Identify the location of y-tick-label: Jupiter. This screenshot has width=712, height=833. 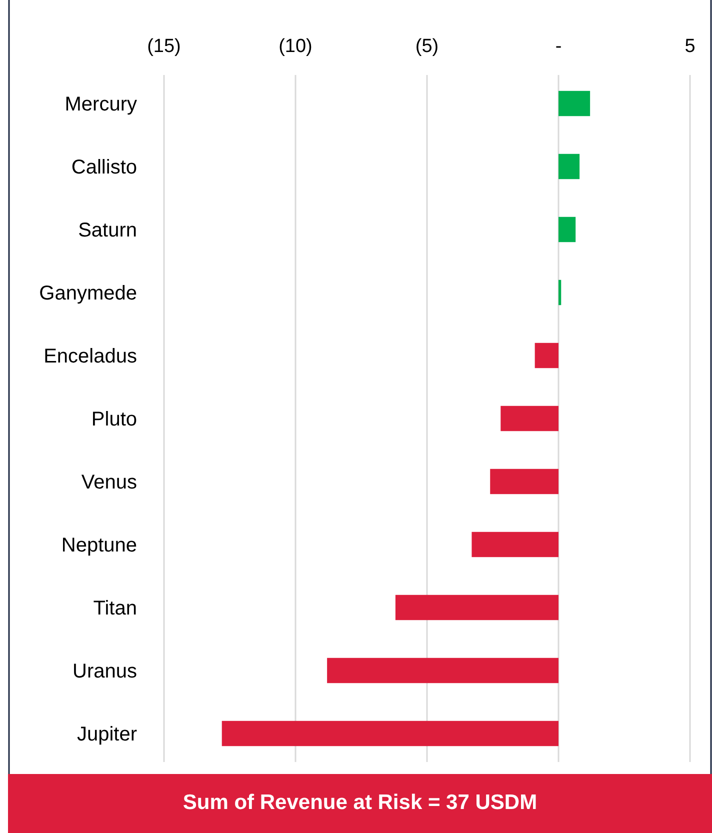
(107, 735).